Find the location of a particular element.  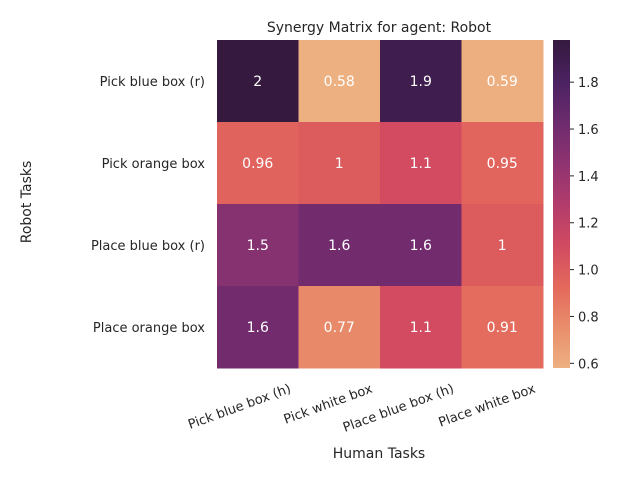

colorbar-tick-labels: 0.6 0.8 1.0 1.2 1.4 1.6 1.8 is located at coordinates (584, 224).